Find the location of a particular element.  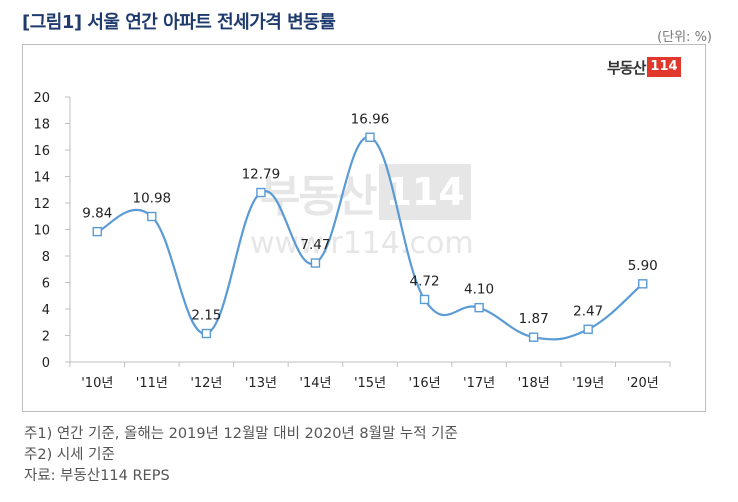

logo-text: 부동산 is located at coordinates (626, 67).